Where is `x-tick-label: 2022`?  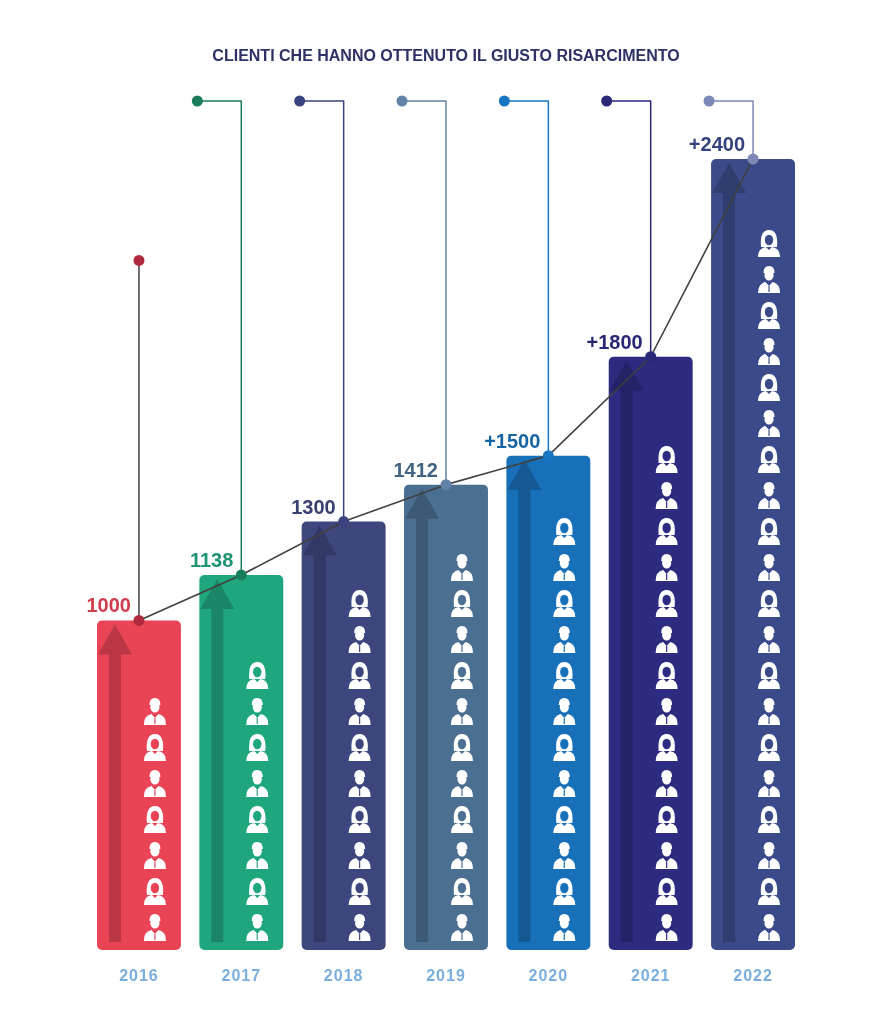
x-tick-label: 2022 is located at coordinates (753, 975).